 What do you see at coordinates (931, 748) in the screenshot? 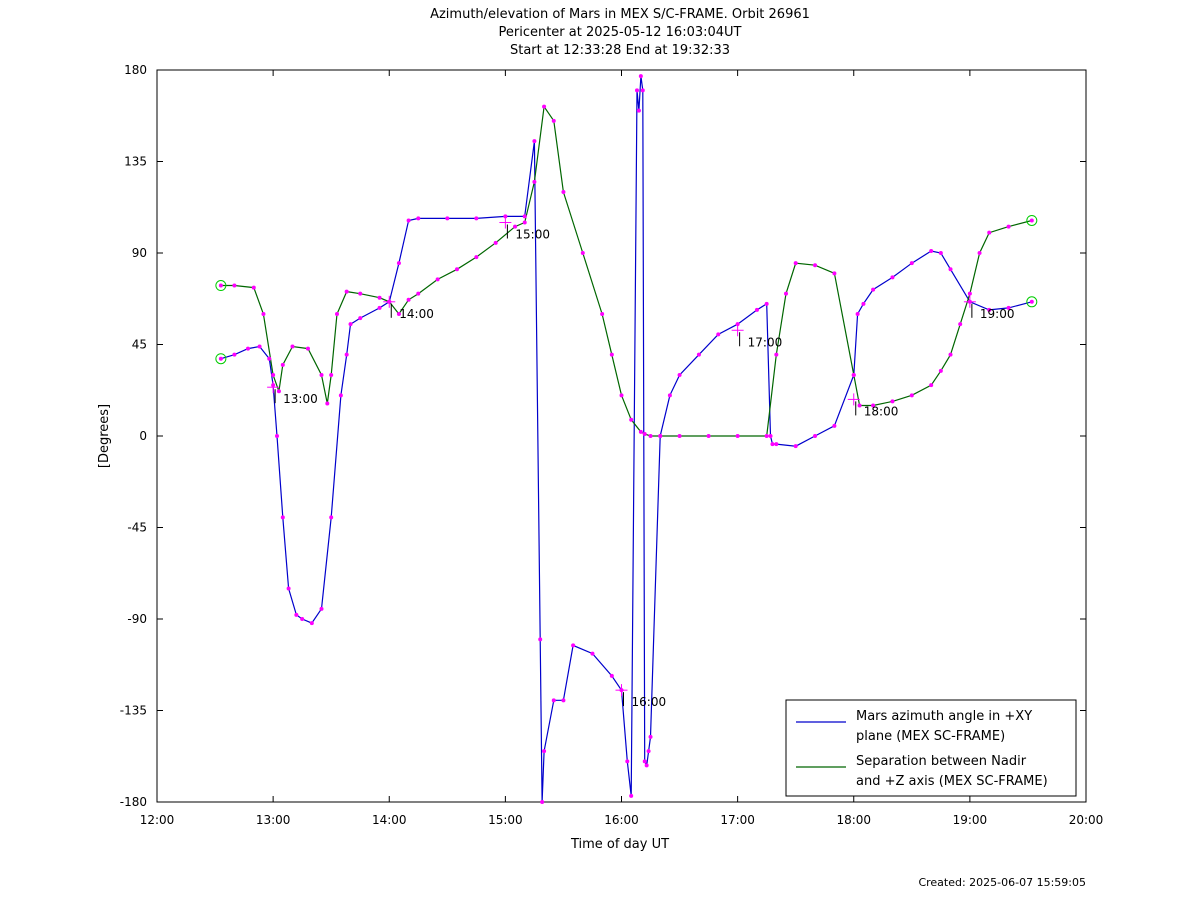
I see `legend-box` at bounding box center [931, 748].